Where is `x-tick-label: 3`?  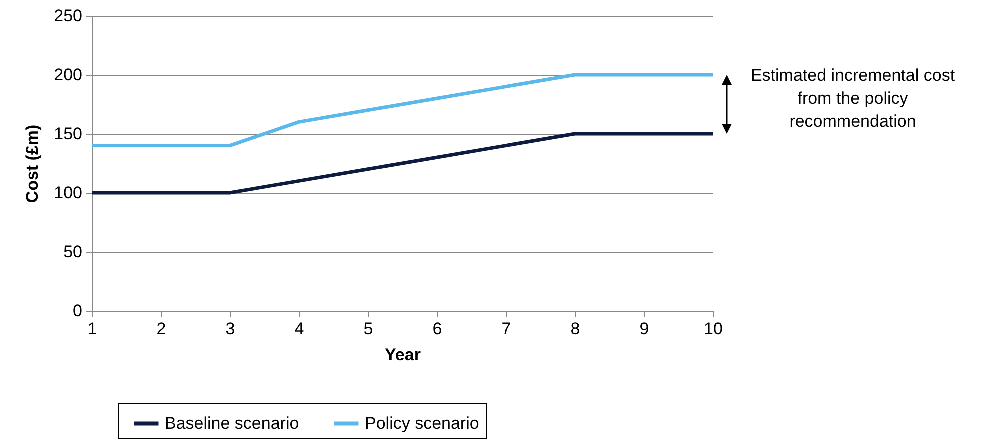 x-tick-label: 3 is located at coordinates (231, 329).